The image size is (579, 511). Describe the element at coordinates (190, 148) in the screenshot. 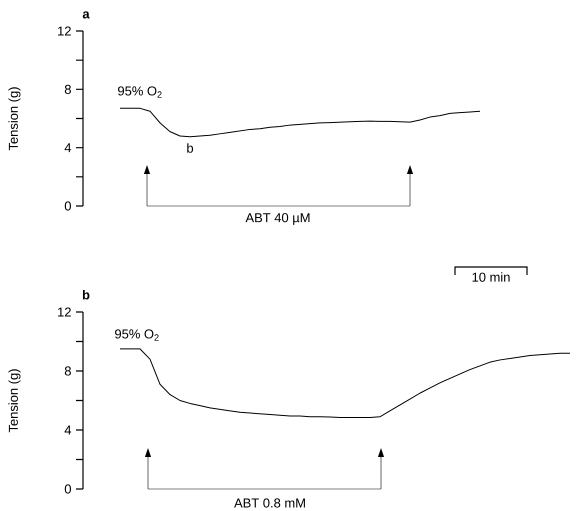

I see `annotation: b` at that location.